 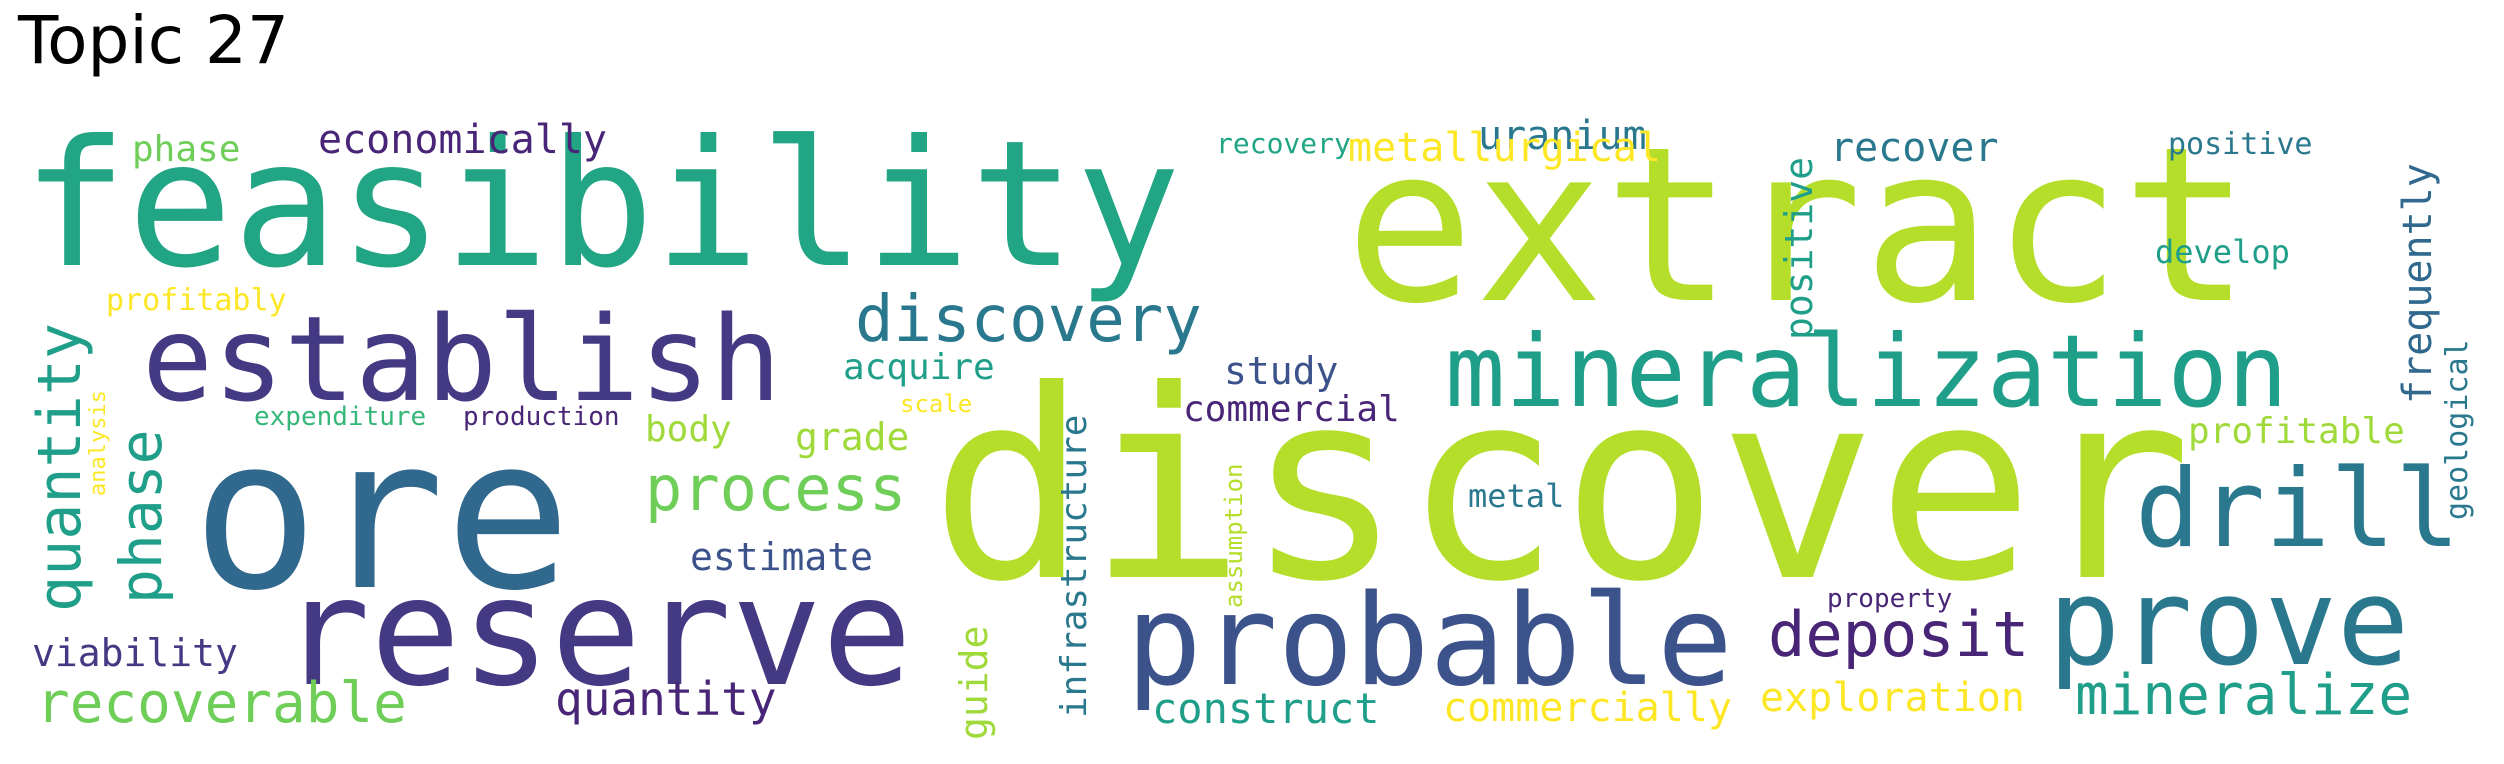 What do you see at coordinates (1281, 371) in the screenshot?
I see `word-study: study` at bounding box center [1281, 371].